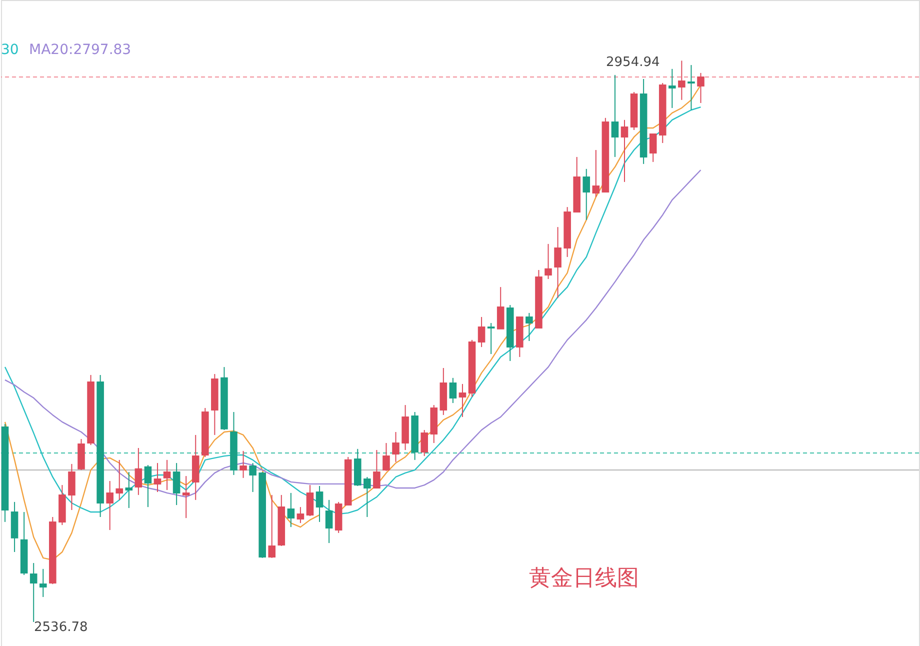  Describe the element at coordinates (10, 50) in the screenshot. I see `text: 30` at that location.